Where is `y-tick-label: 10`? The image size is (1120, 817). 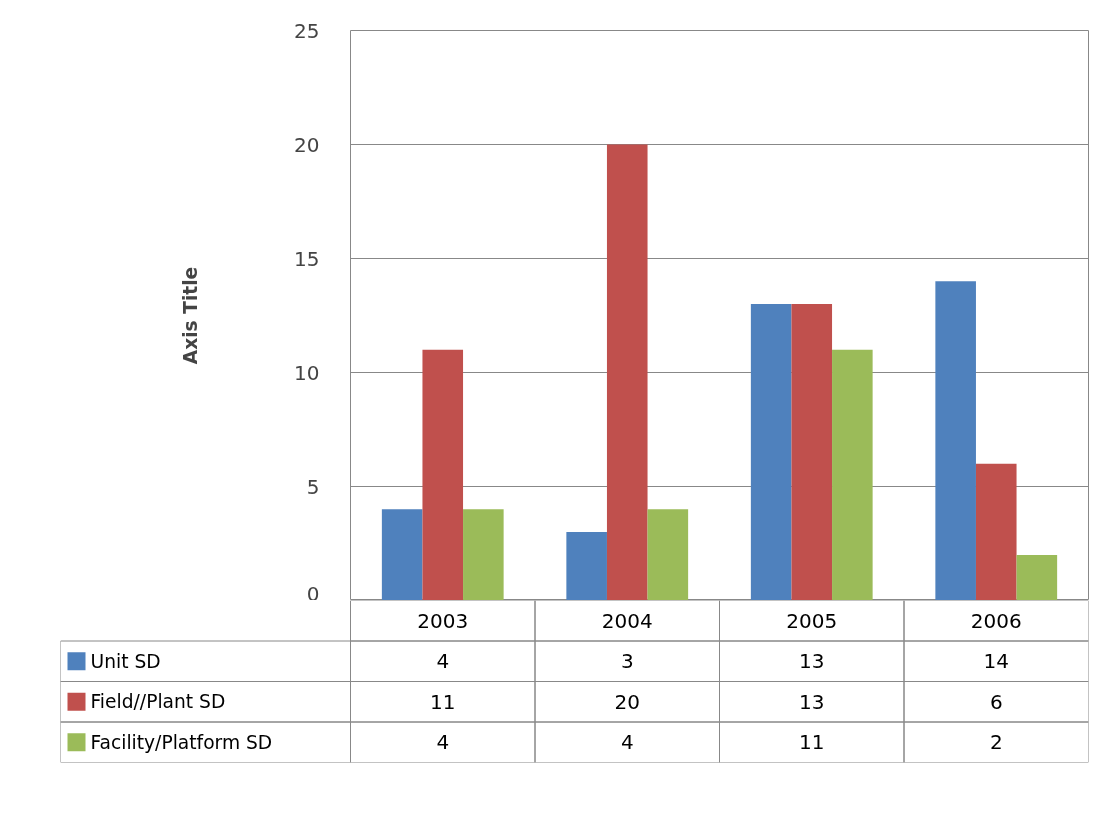
y-tick-label: 10 is located at coordinates (307, 372).